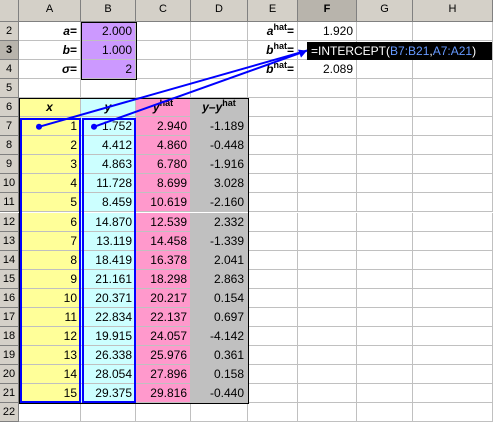 The height and width of the screenshot is (422, 493). Describe the element at coordinates (163, 183) in the screenshot. I see `y-hat-value: 8.699` at that location.